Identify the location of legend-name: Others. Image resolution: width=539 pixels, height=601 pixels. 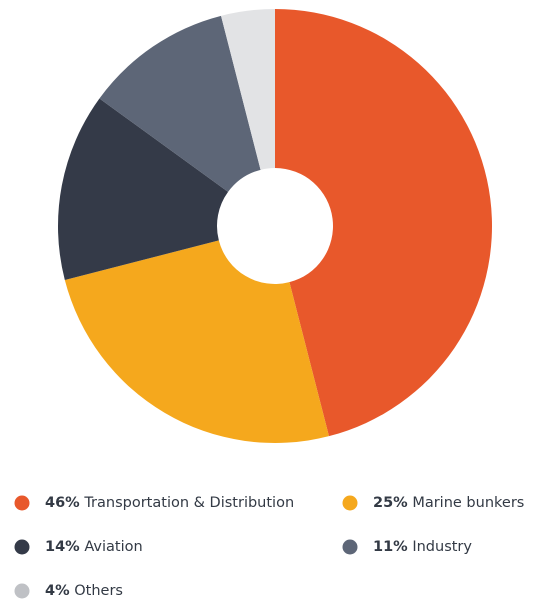
(98, 591).